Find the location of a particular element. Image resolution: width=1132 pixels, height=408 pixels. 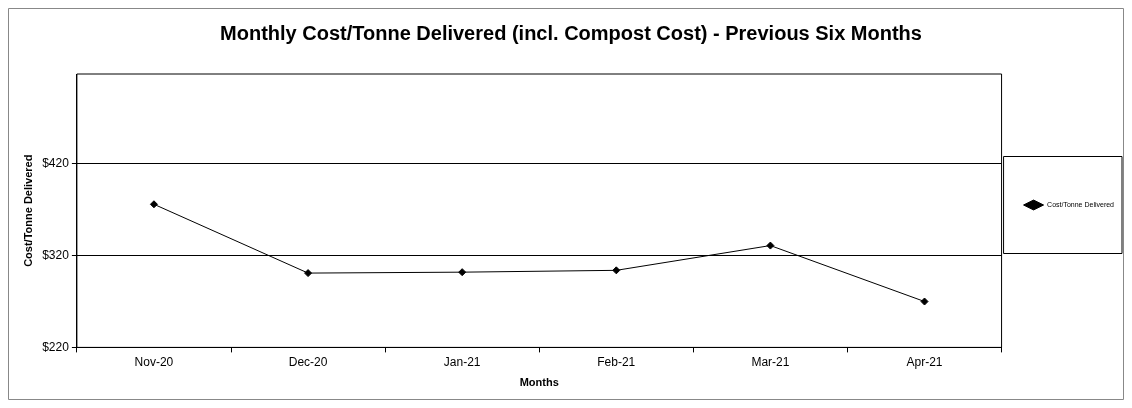

x-tick-label: Feb-21 is located at coordinates (616, 361).